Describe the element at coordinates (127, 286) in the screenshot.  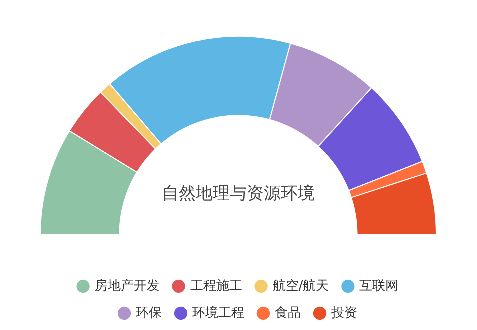
I see `legend-label: 房地产开发` at that location.